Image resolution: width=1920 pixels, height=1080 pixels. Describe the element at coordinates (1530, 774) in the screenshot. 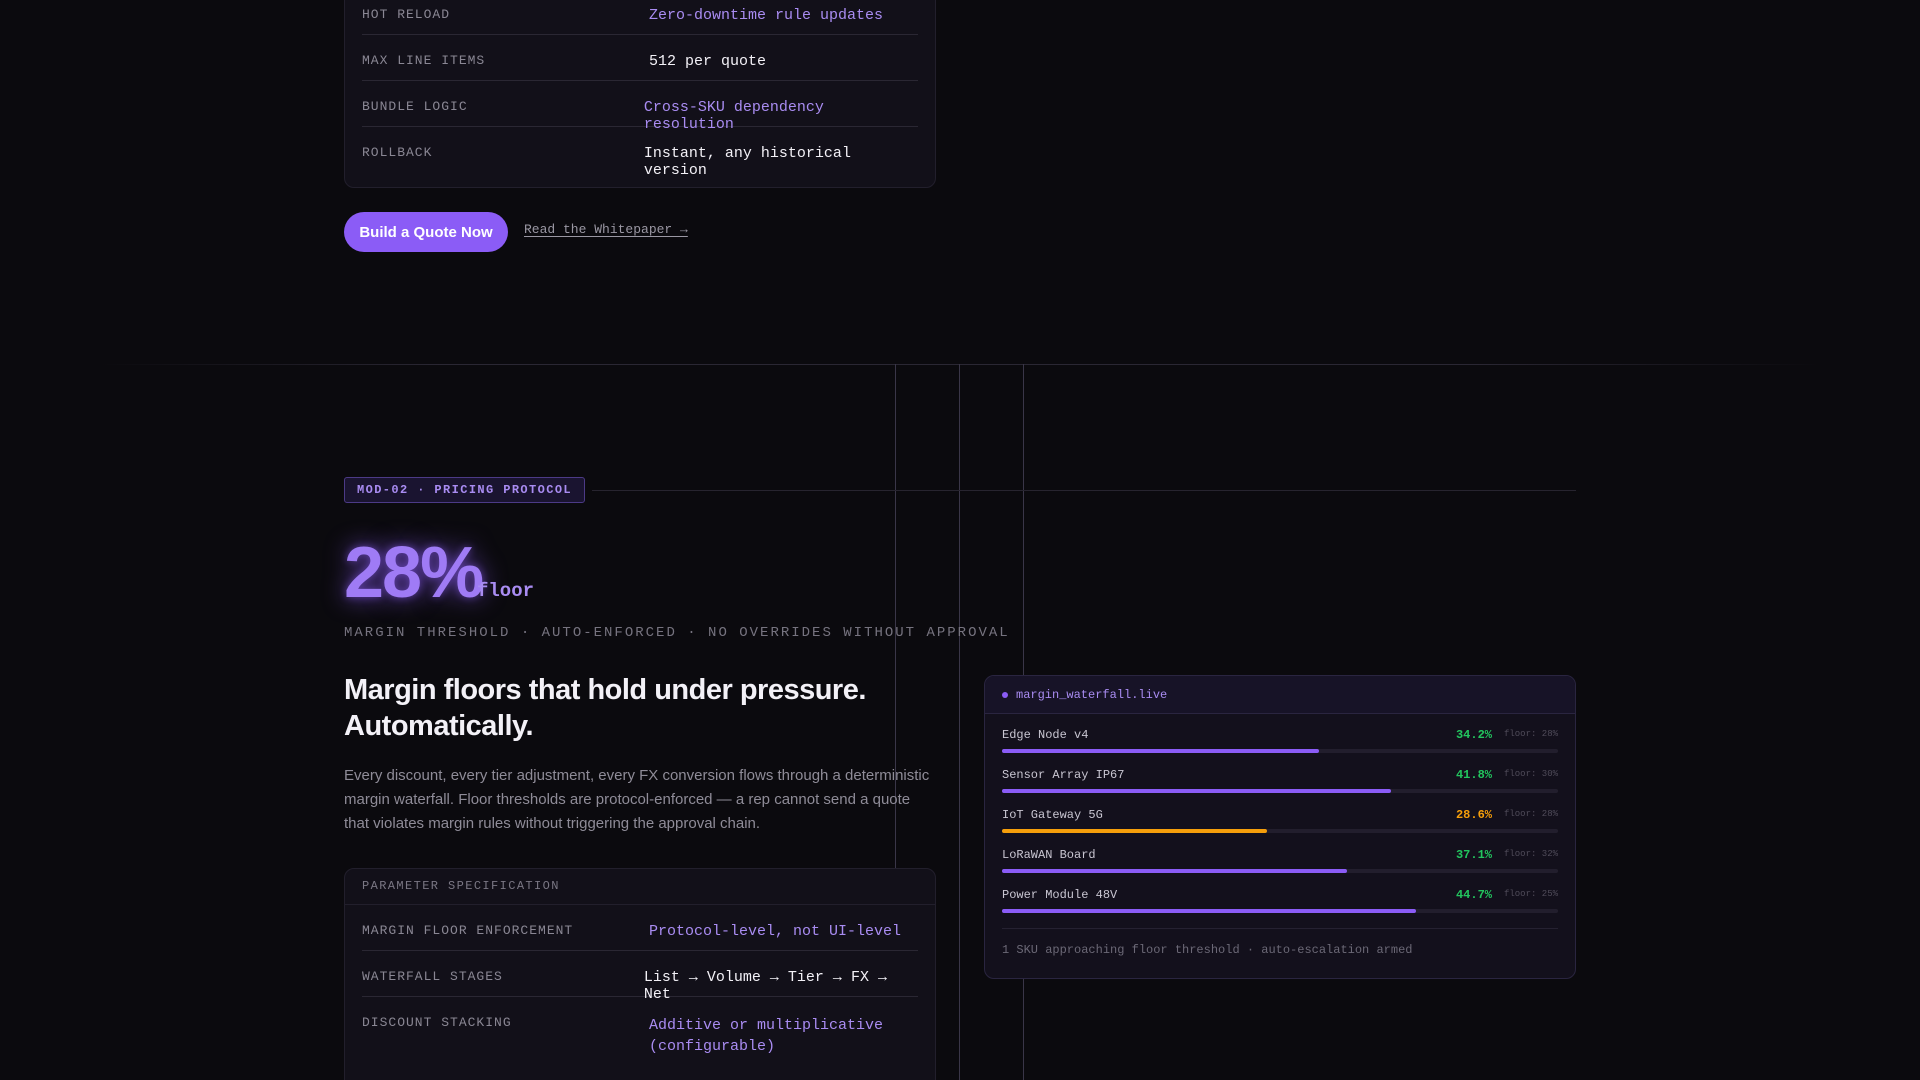

I see `sku-floor: floor: 30%` at that location.